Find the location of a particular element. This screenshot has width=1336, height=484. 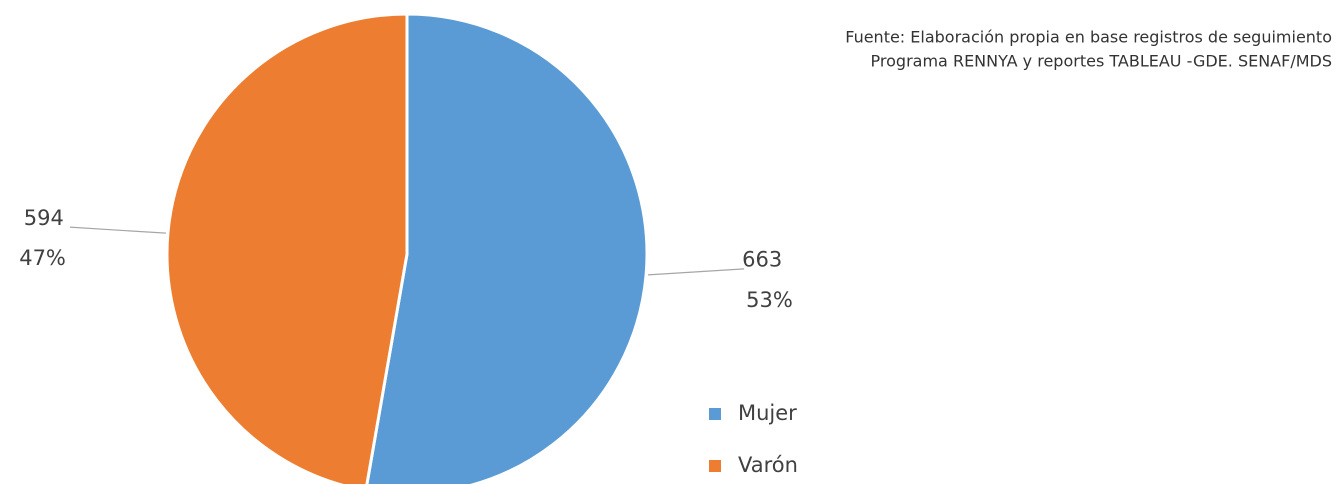

data-label: 594 is located at coordinates (44, 218).